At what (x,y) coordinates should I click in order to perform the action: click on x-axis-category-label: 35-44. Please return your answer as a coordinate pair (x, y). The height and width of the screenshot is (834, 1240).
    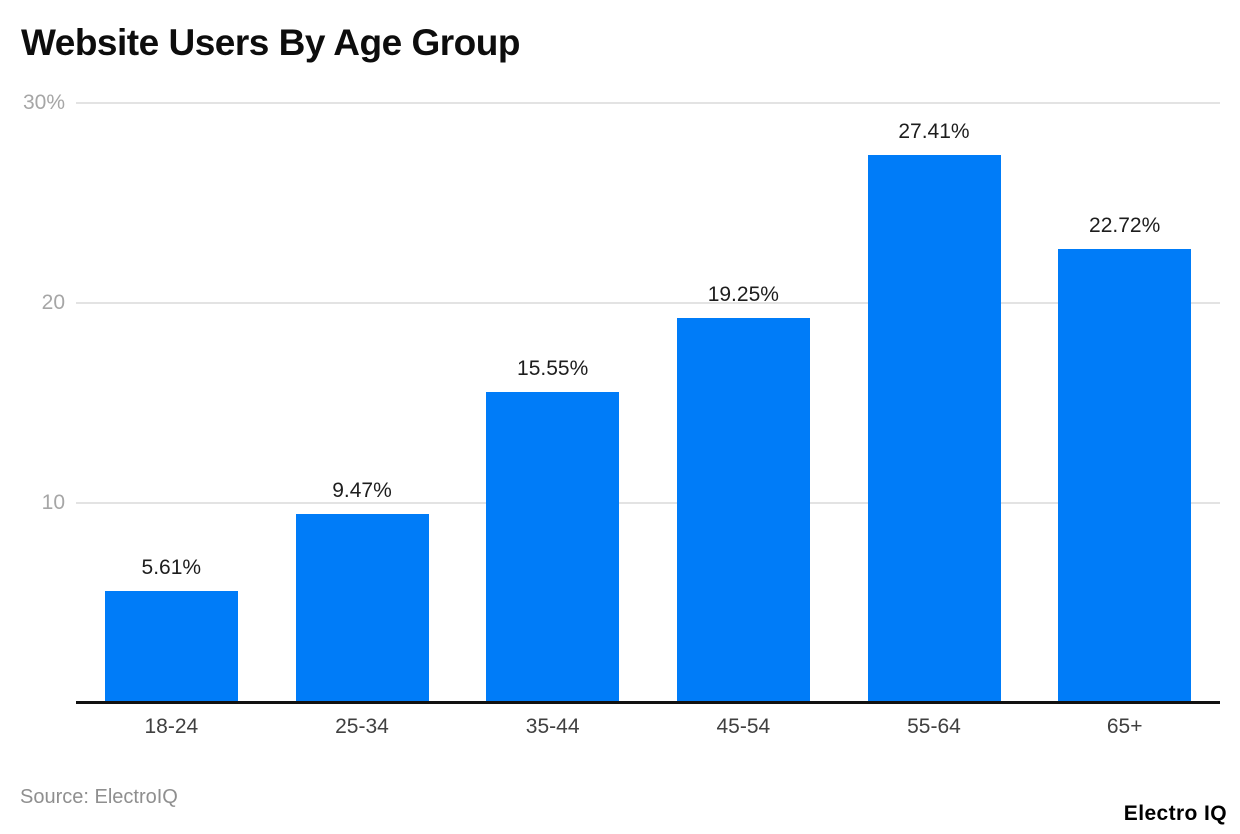
    Looking at the image, I should click on (552, 726).